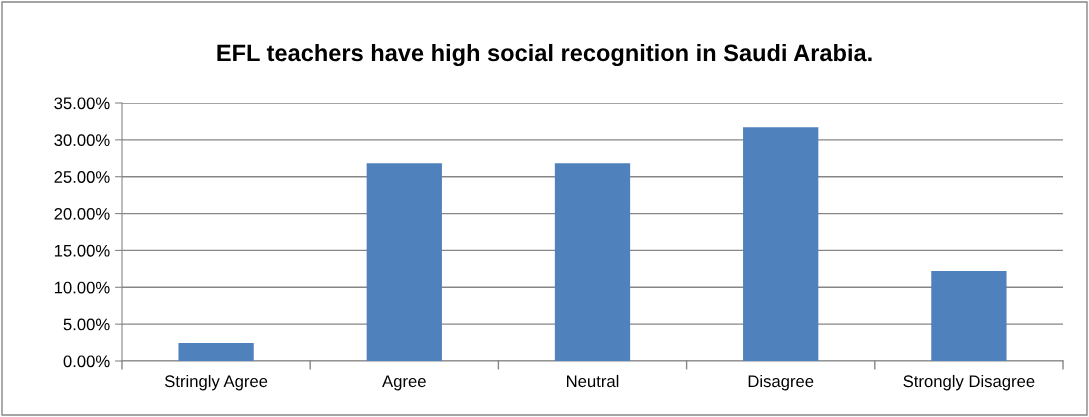 The height and width of the screenshot is (417, 1089). Describe the element at coordinates (82, 250) in the screenshot. I see `y-tick-label: 15.00%` at that location.